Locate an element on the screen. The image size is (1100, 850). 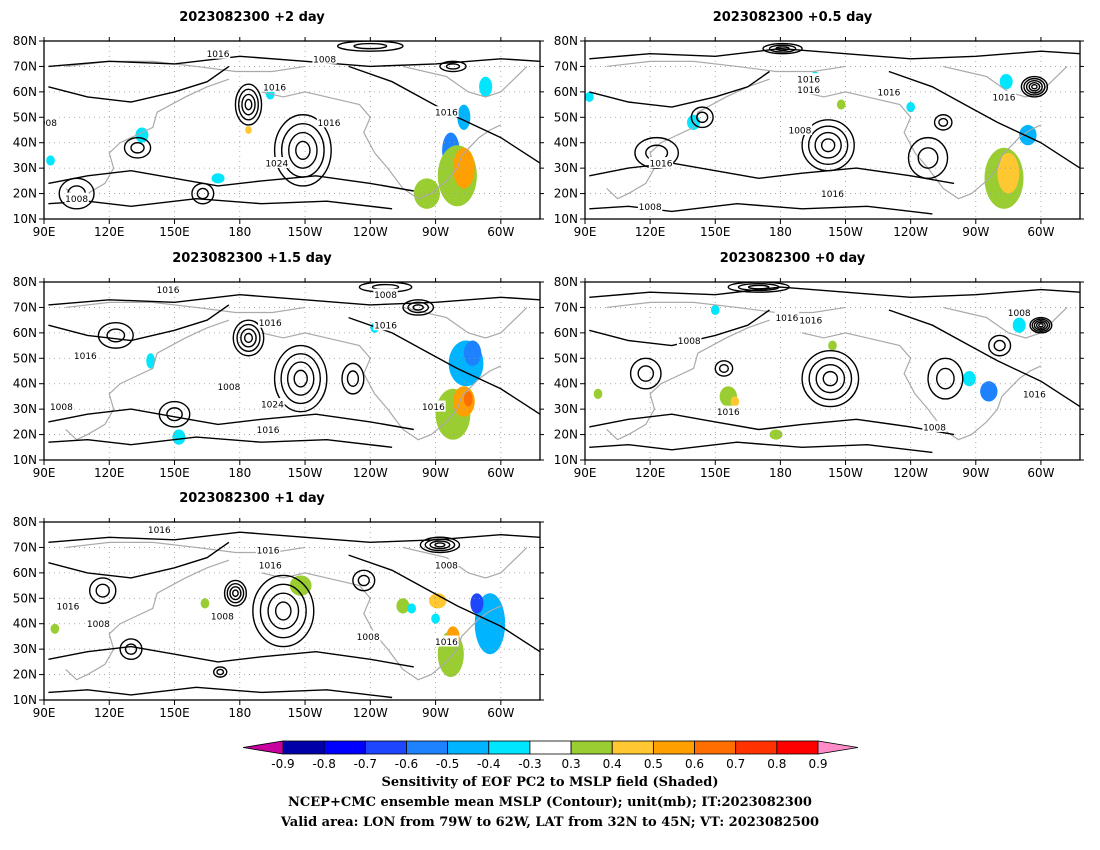
colorbar-tick-label: 0.6 is located at coordinates (694, 764).